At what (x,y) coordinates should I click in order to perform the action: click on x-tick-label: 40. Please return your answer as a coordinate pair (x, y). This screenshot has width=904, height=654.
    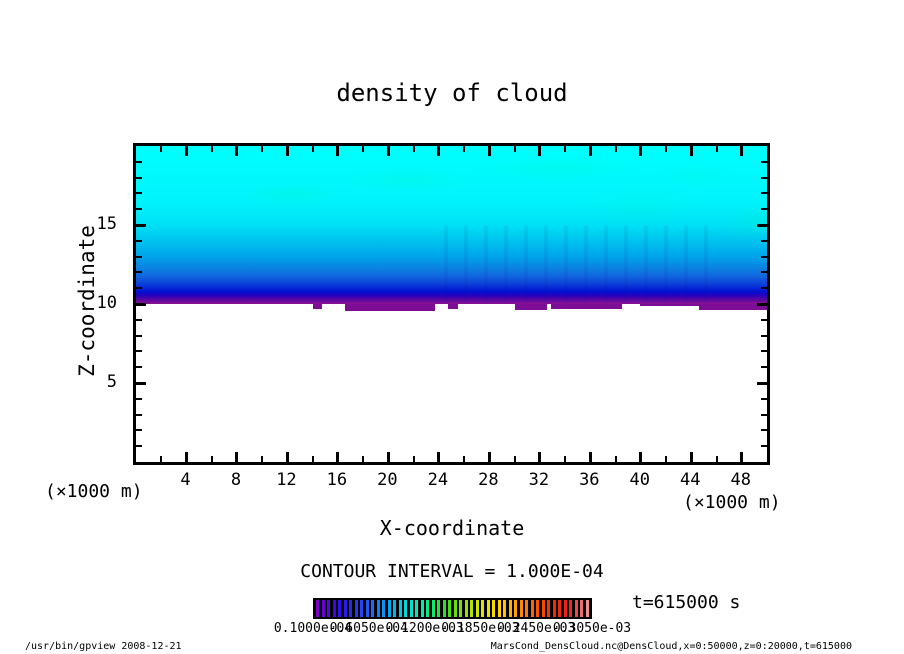
    Looking at the image, I should click on (640, 480).